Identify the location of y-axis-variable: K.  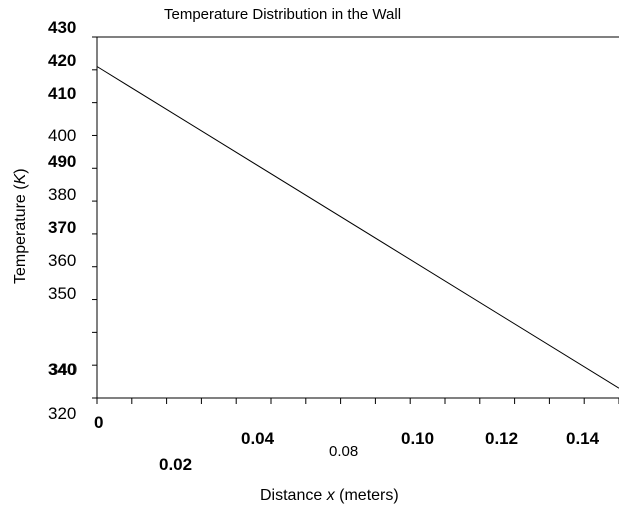
(20, 179).